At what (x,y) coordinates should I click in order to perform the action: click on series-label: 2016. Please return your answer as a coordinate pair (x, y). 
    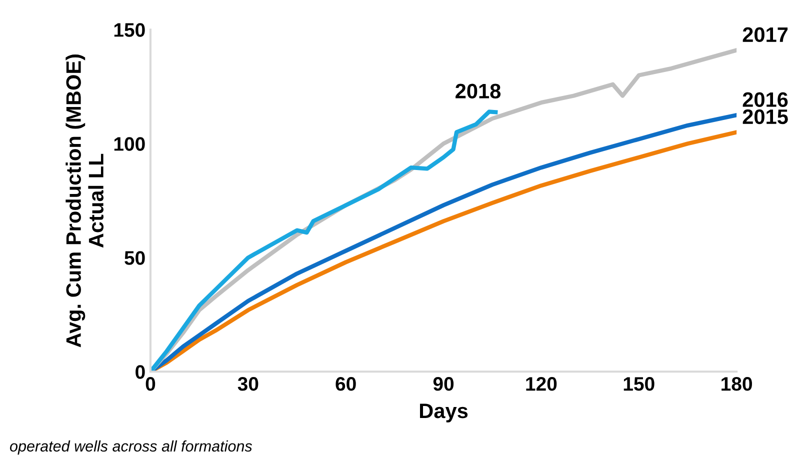
    Looking at the image, I should click on (765, 100).